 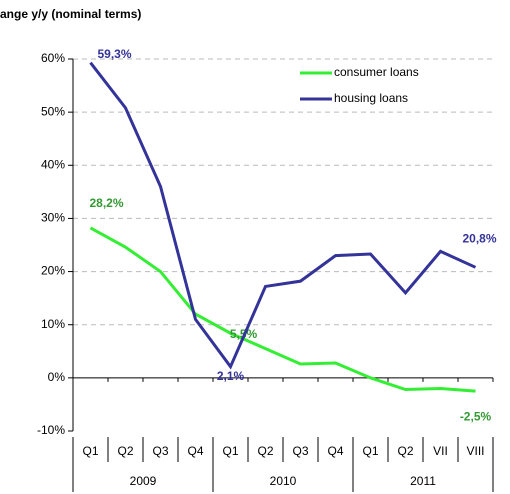 What do you see at coordinates (423, 481) in the screenshot?
I see `group-label: 2011` at bounding box center [423, 481].